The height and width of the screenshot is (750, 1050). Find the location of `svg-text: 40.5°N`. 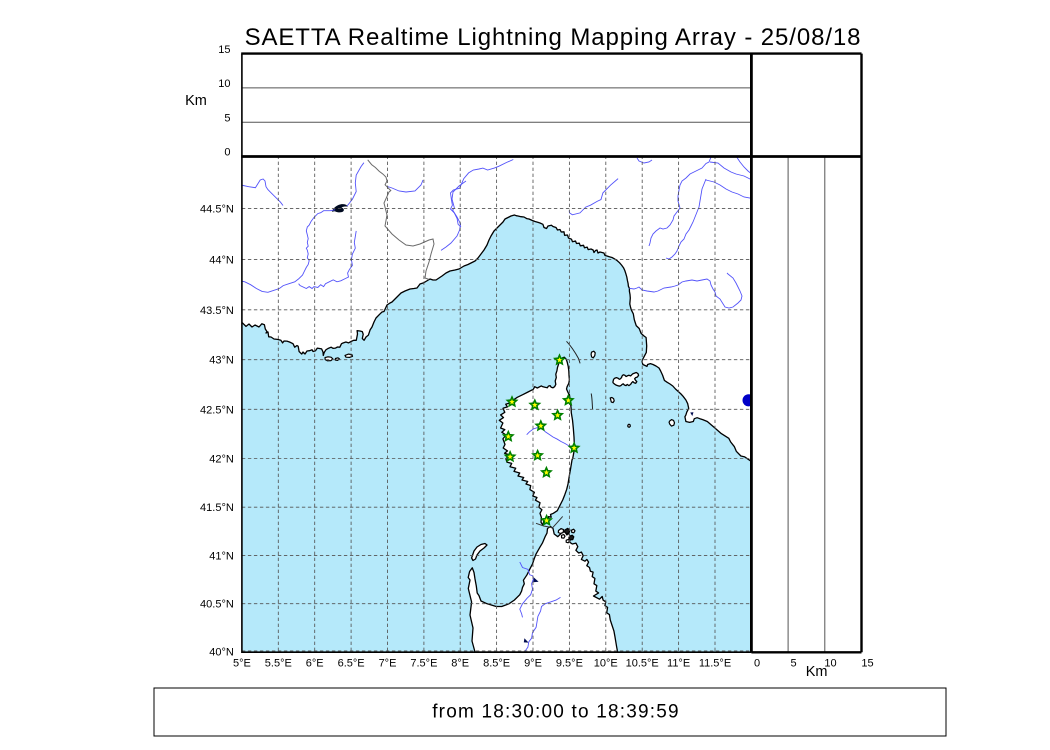

svg-text: 40.5°N is located at coordinates (217, 605).